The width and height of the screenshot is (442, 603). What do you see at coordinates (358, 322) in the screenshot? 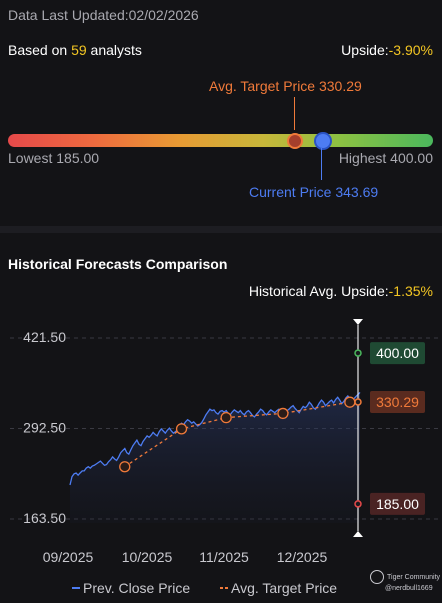
I see `range-axis-top-arrow-icon` at bounding box center [358, 322].